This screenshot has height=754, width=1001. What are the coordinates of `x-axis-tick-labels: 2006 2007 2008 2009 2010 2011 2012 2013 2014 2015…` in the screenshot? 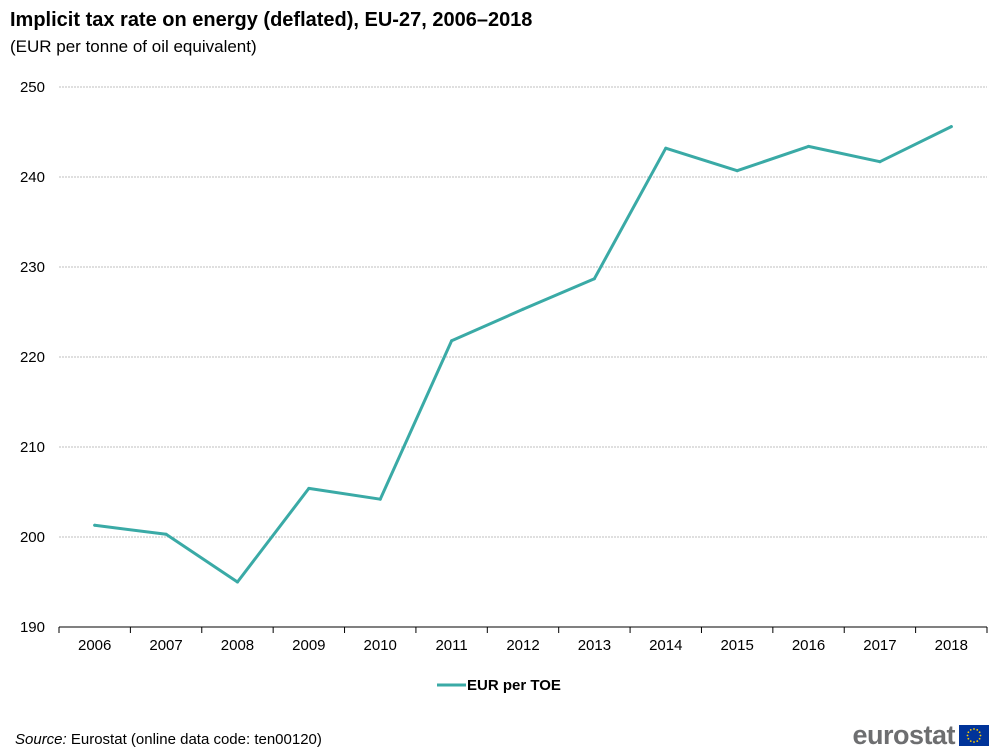 It's located at (523, 645).